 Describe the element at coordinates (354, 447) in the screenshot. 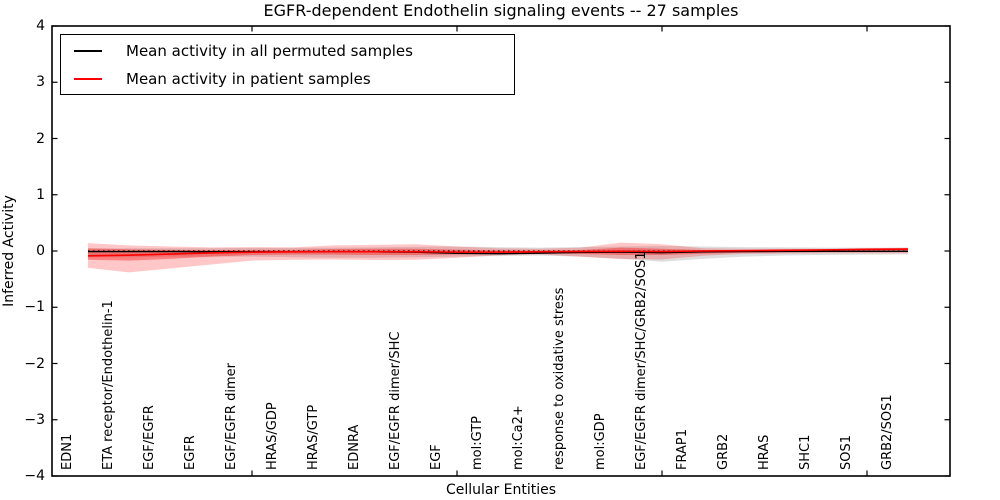

I see `x-category-label: EDNRA` at that location.